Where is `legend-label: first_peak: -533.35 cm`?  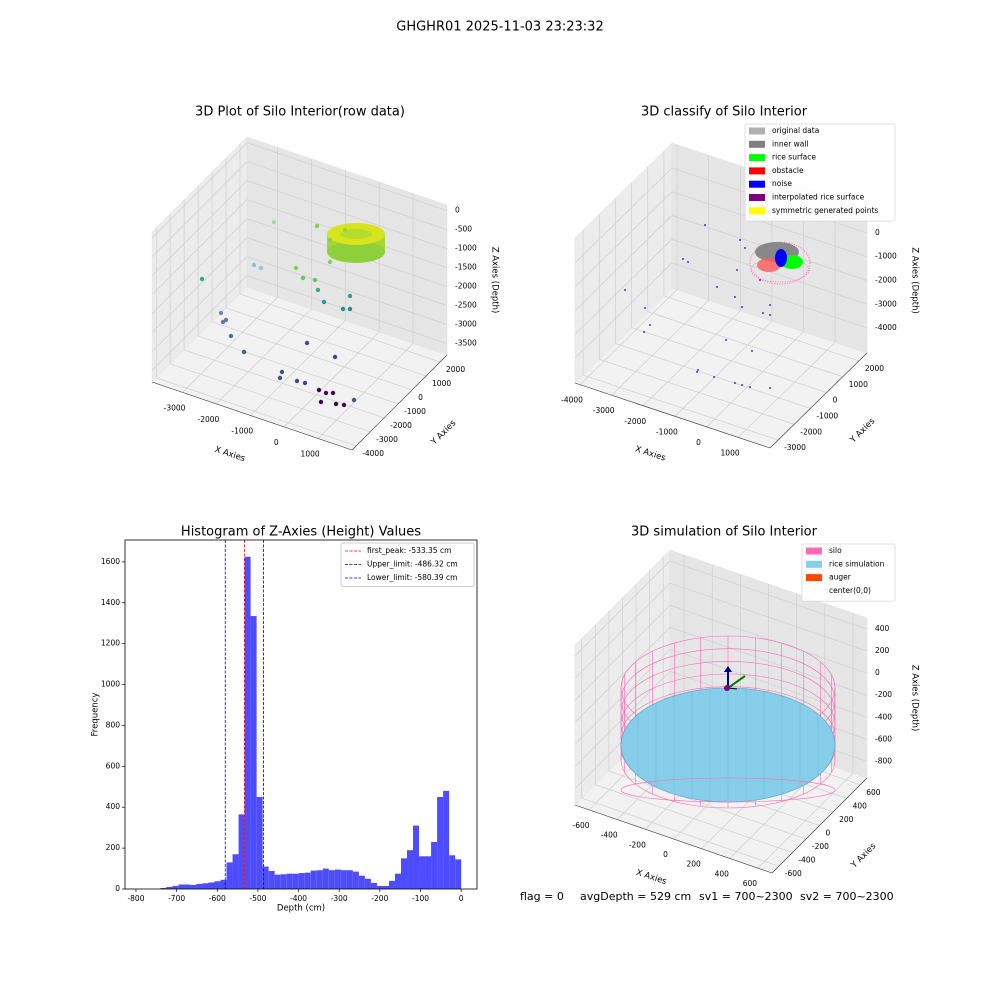 legend-label: first_peak: -533.35 cm is located at coordinates (409, 550).